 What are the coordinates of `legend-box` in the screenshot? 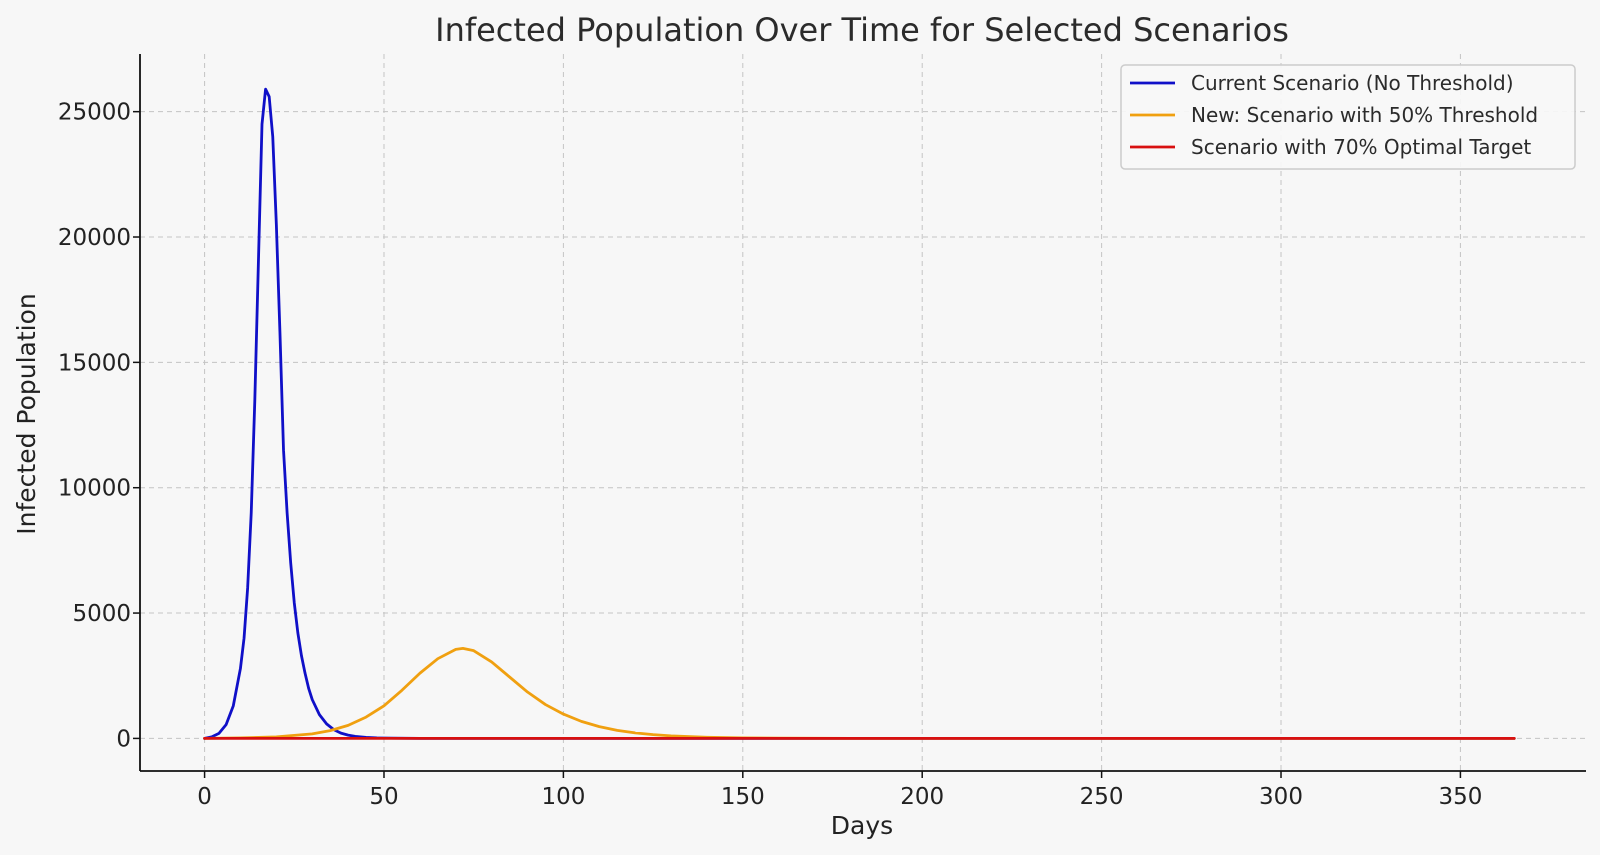 It's located at (1348, 117).